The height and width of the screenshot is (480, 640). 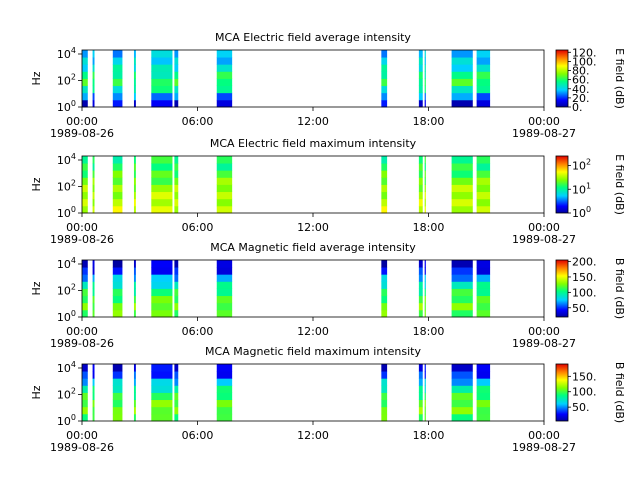 What do you see at coordinates (581, 165) in the screenshot?
I see `colorbar-tick-label: 102` at bounding box center [581, 165].